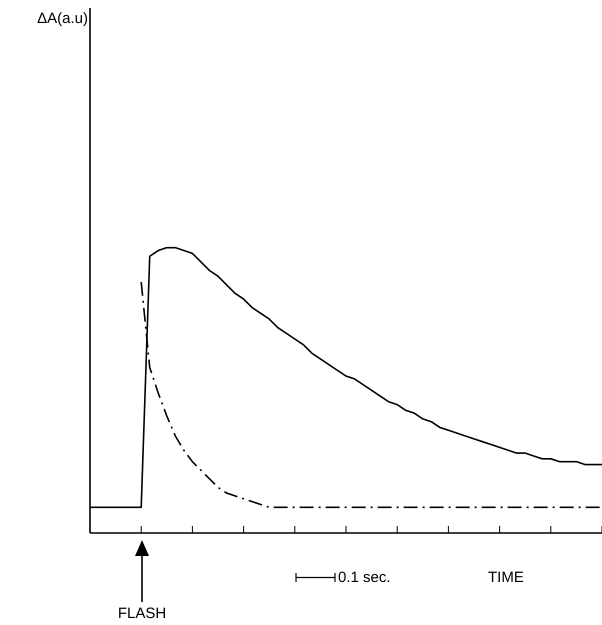 The height and width of the screenshot is (625, 602). What do you see at coordinates (142, 613) in the screenshot?
I see `text: FLASH` at bounding box center [142, 613].